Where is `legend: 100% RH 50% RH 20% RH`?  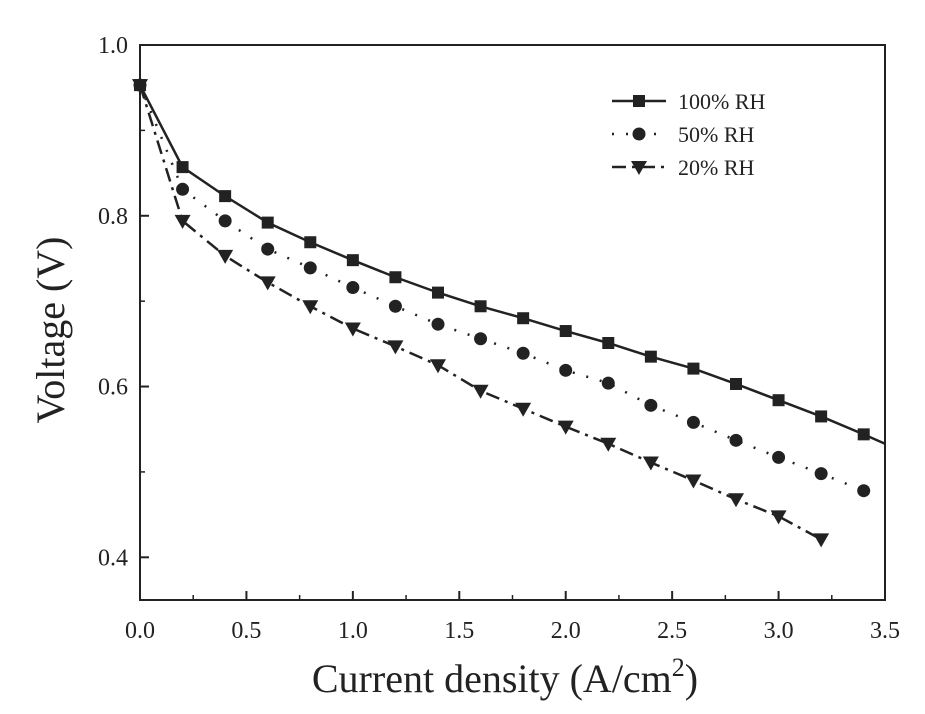
legend: 100% RH 50% RH 20% RH is located at coordinates (689, 134).